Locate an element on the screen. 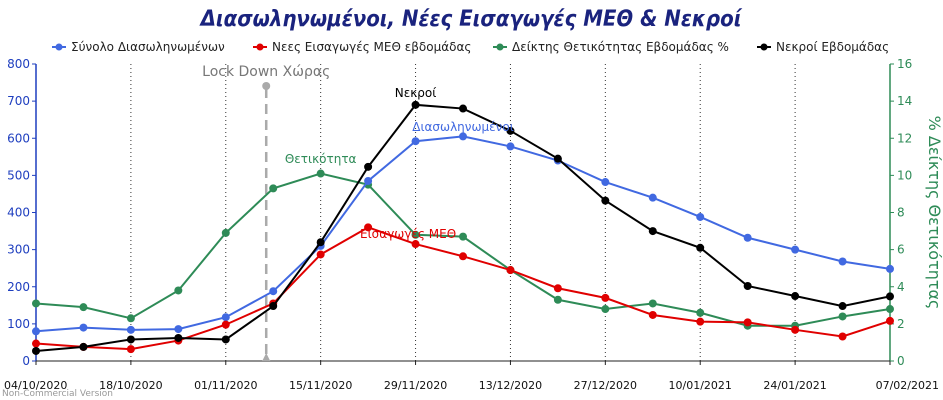 The image size is (943, 400). left-tick-label: 500 is located at coordinates (18, 175).